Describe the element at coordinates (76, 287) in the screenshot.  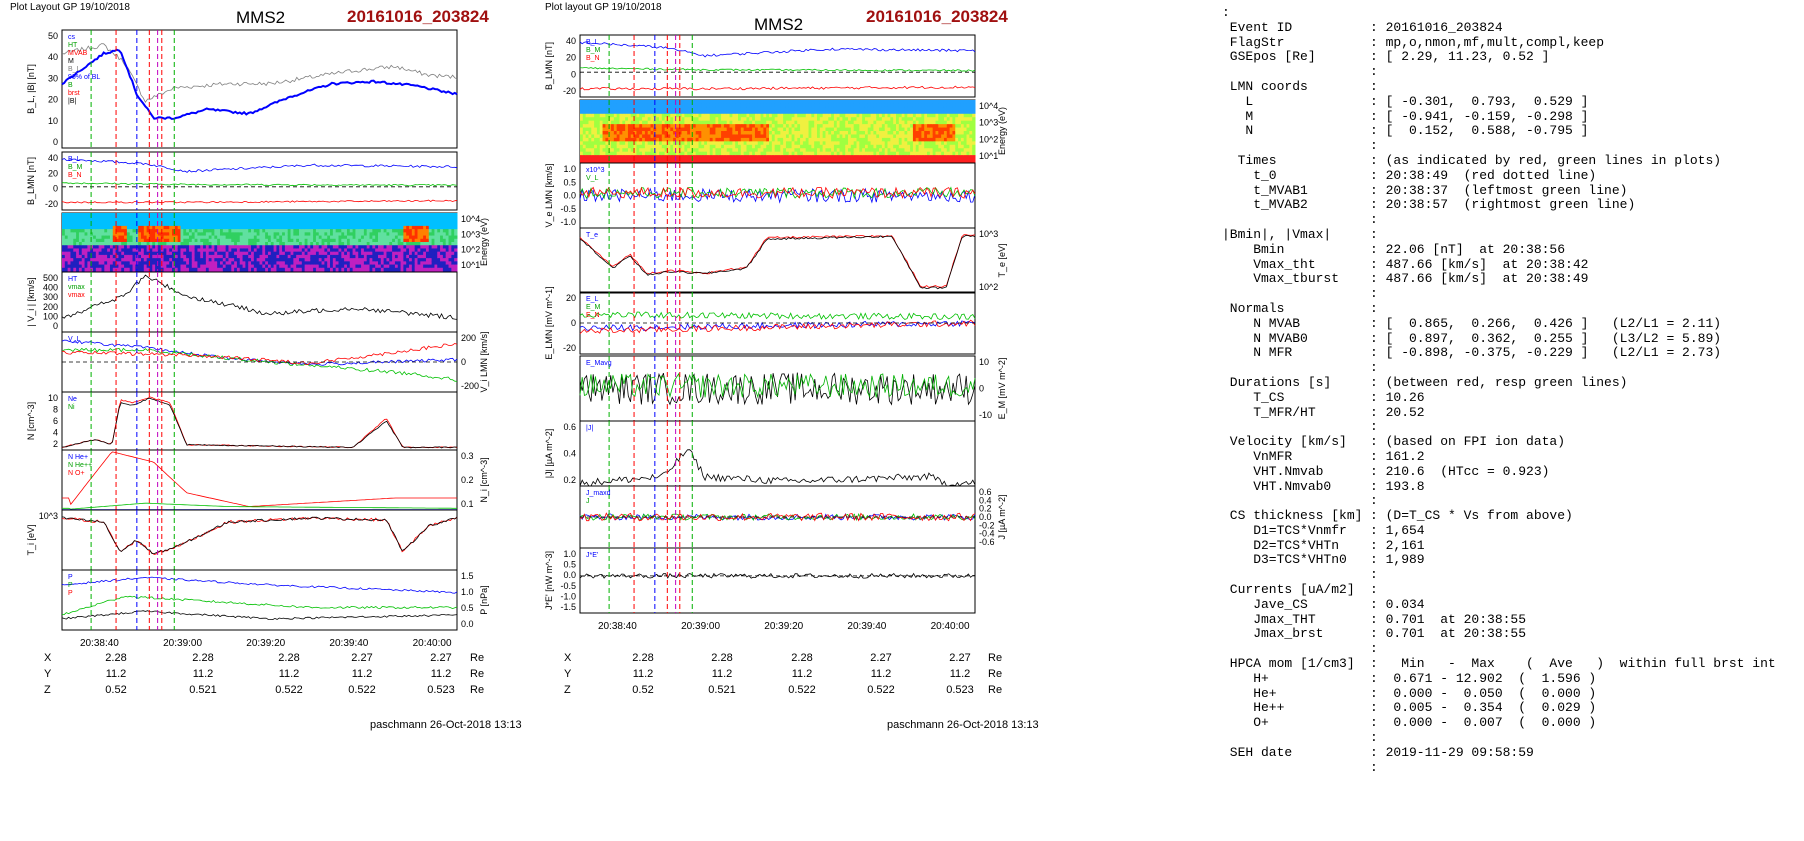
I see `legend-entry: vmax` at that location.